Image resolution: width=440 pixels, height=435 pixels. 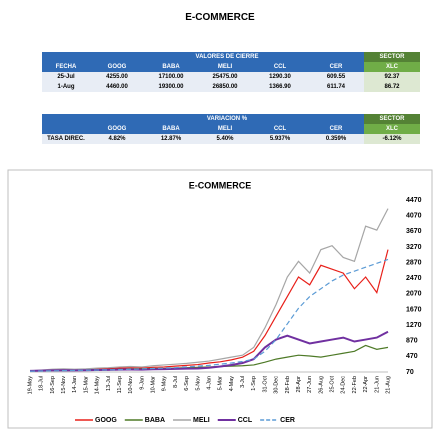 I want to click on chart-title: E-COMMERCE, so click(x=220, y=185).